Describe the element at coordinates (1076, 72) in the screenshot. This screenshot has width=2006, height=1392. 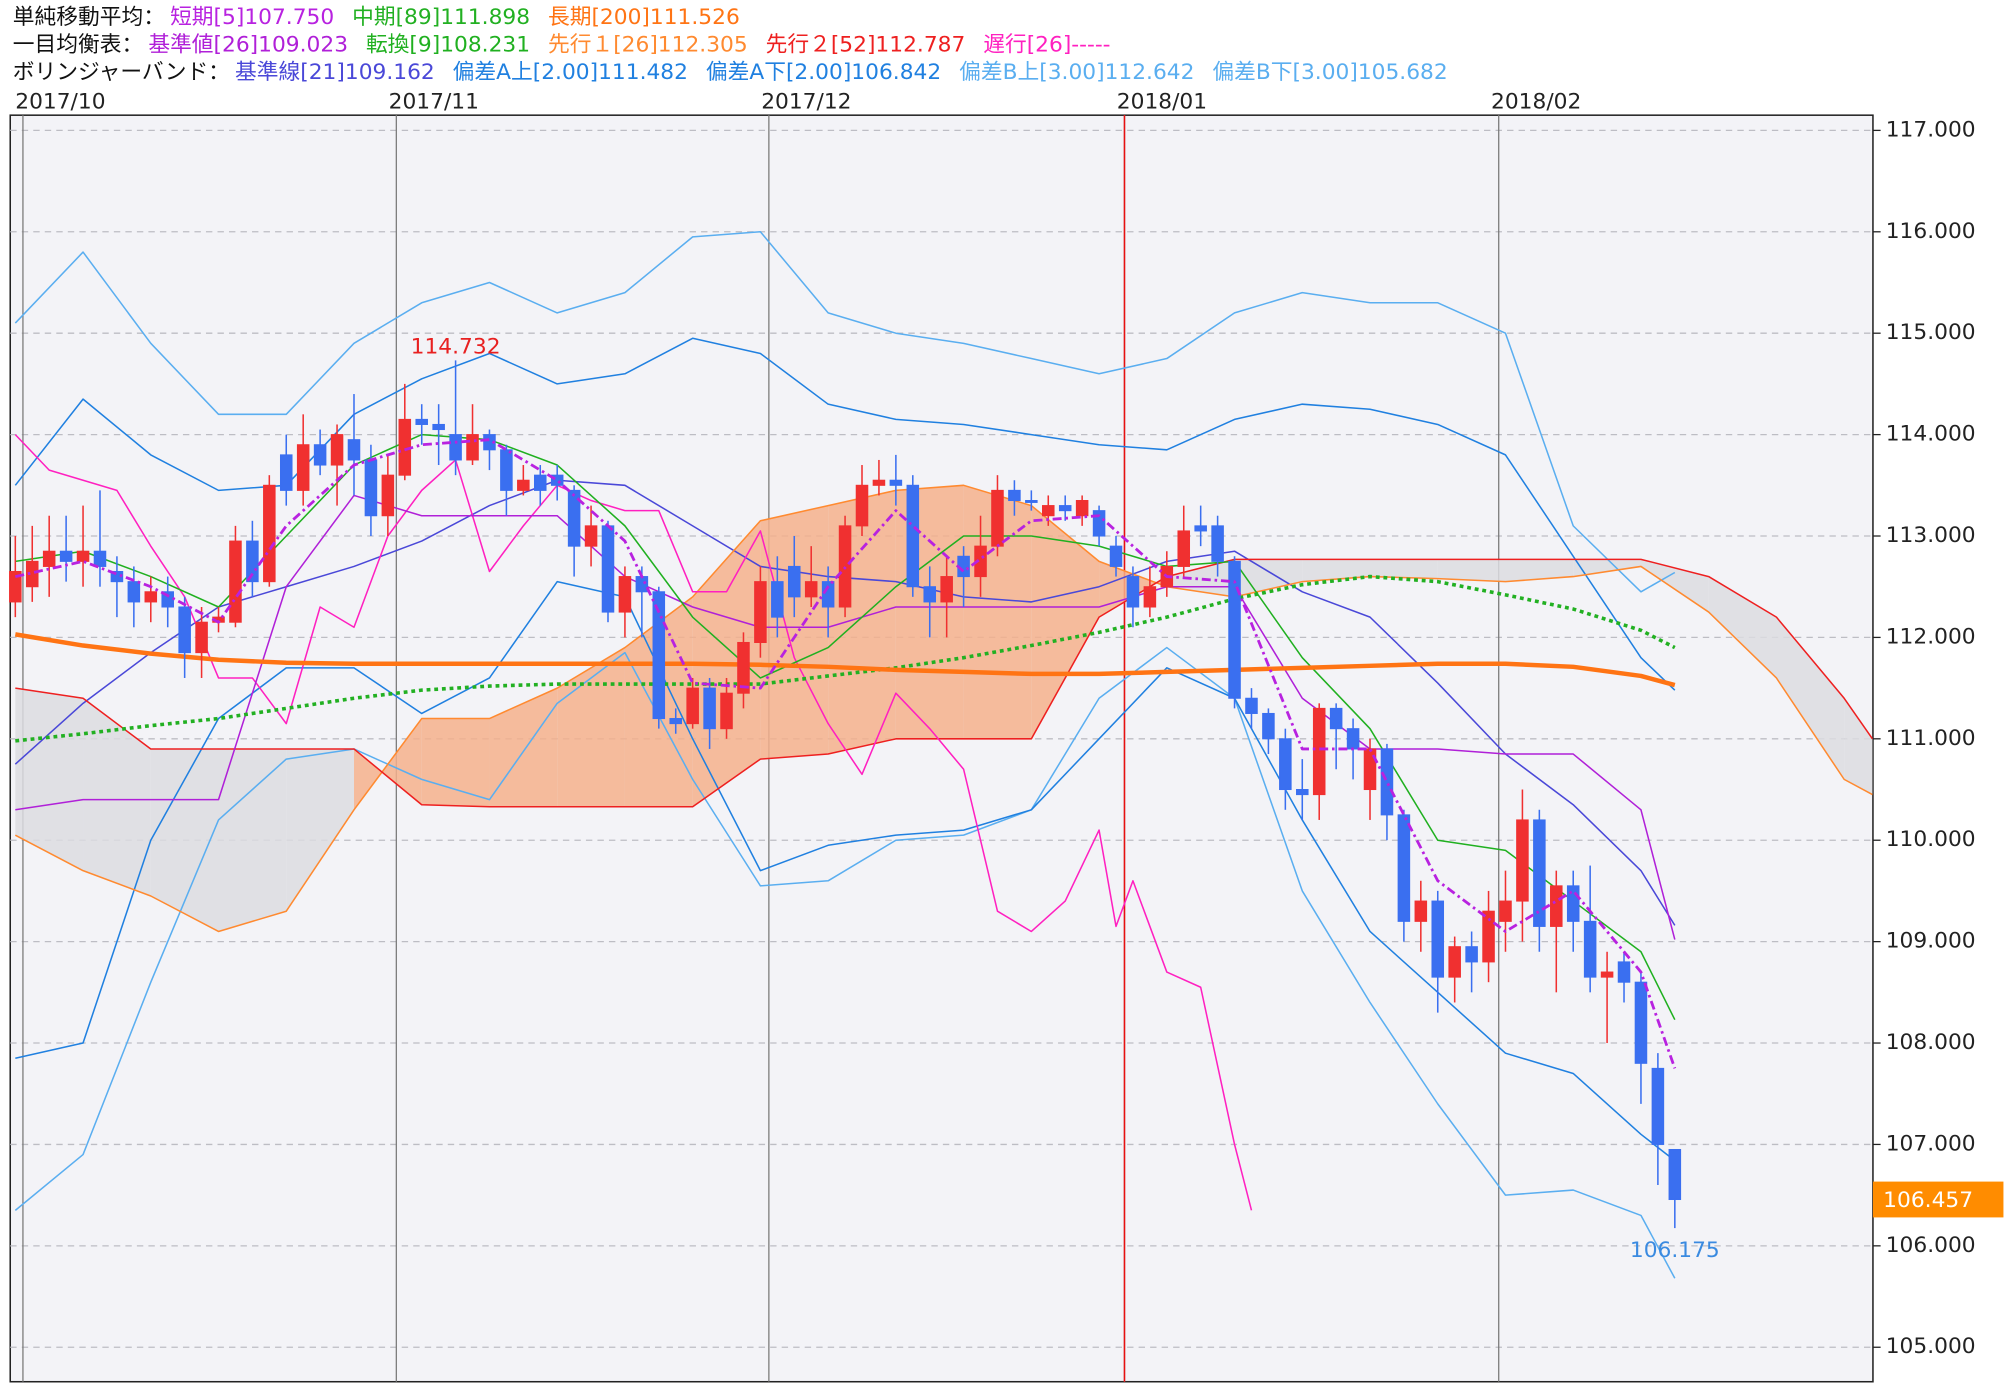
I see `legend-item: 偏差B上[3.00]112.642` at that location.